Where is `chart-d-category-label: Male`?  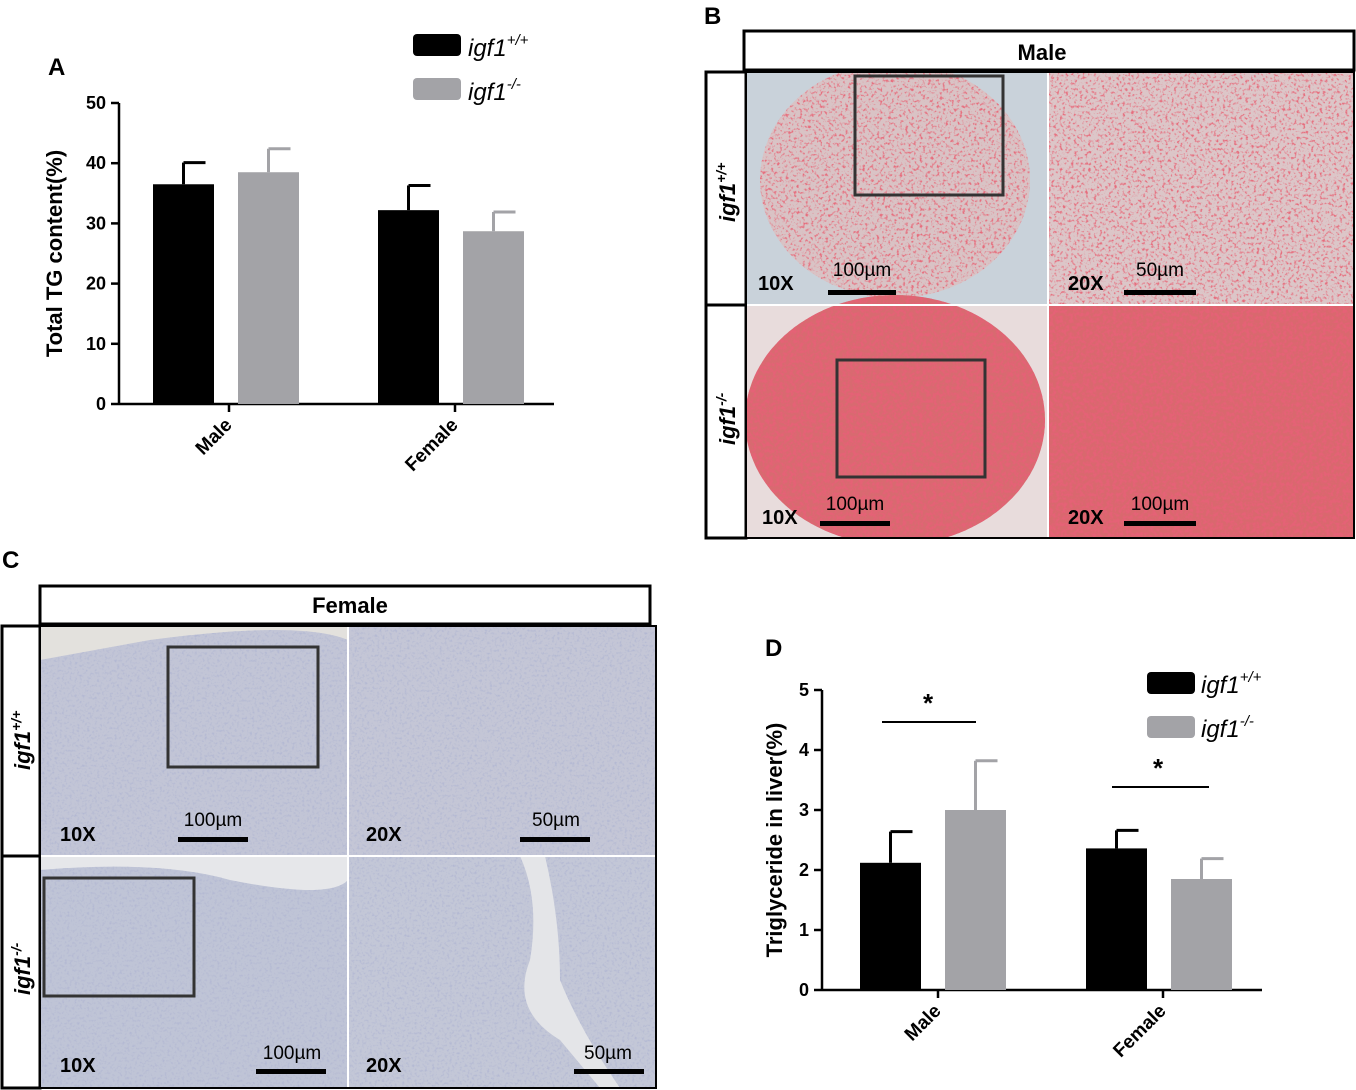 chart-d-category-label: Male is located at coordinates (923, 1023).